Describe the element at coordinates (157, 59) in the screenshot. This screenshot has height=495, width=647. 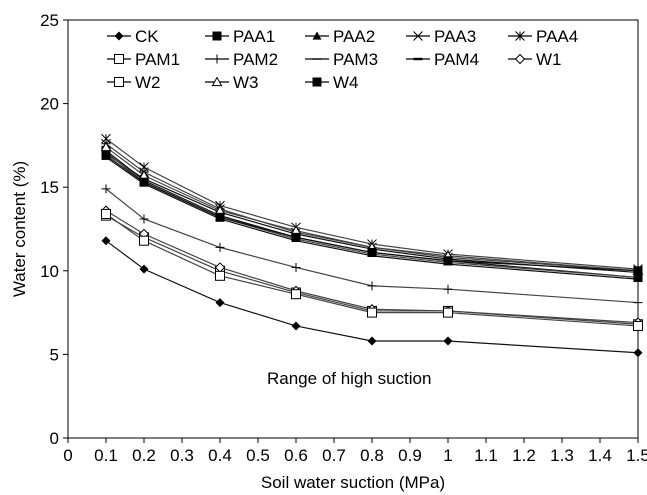
I see `legend-label-pam1: PAM1` at that location.